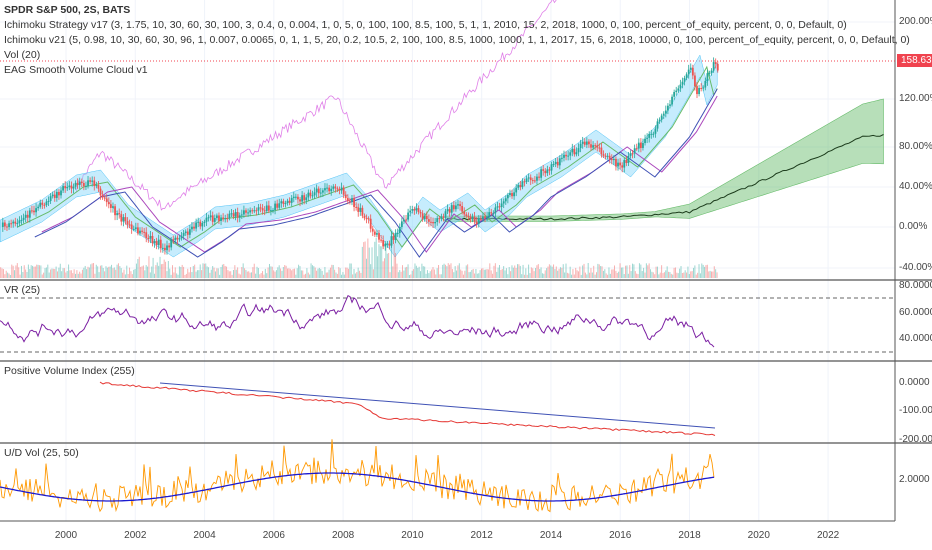  Describe the element at coordinates (41, 453) in the screenshot. I see `ud-pane-label: U/D Vol (25, 50)` at that location.